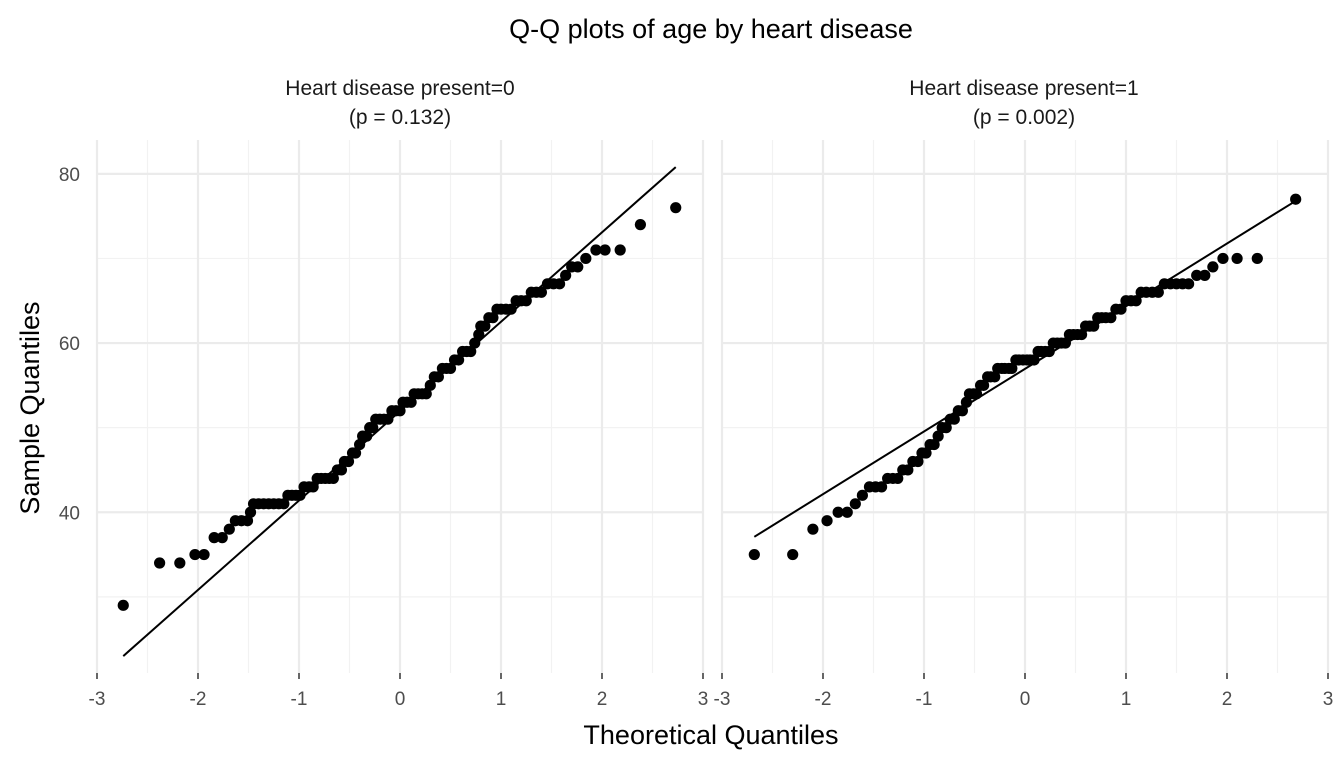 This screenshot has width=1344, height=768. I want to click on panel-1-x-ticks: -3 -2 -1 0 1 2 3, so click(1024, 691).